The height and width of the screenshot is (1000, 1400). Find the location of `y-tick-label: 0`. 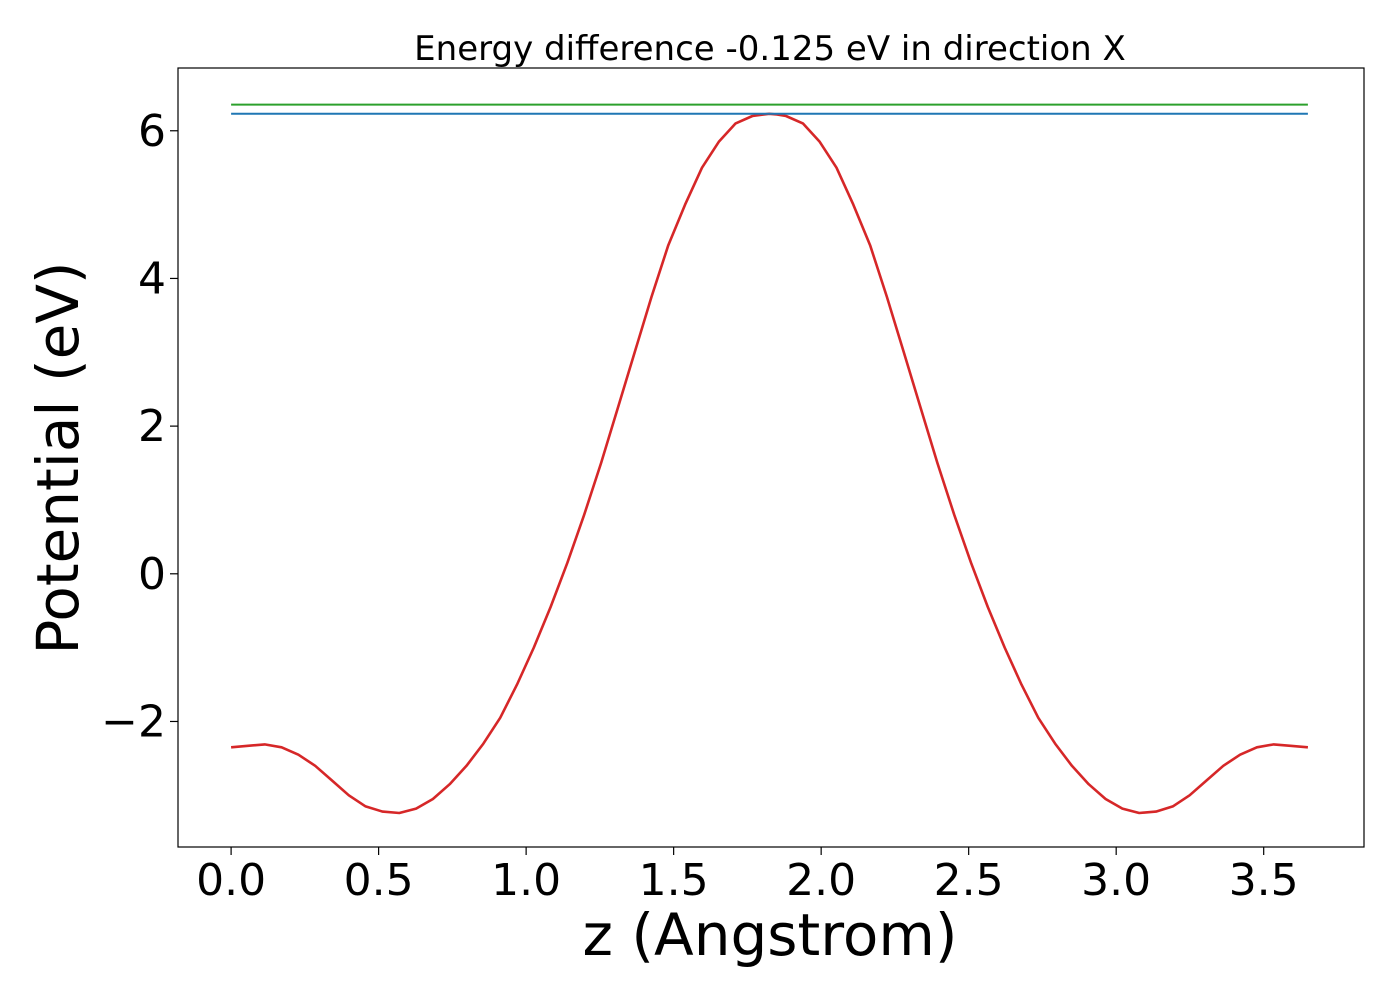

y-tick-label: 0 is located at coordinates (152, 574).